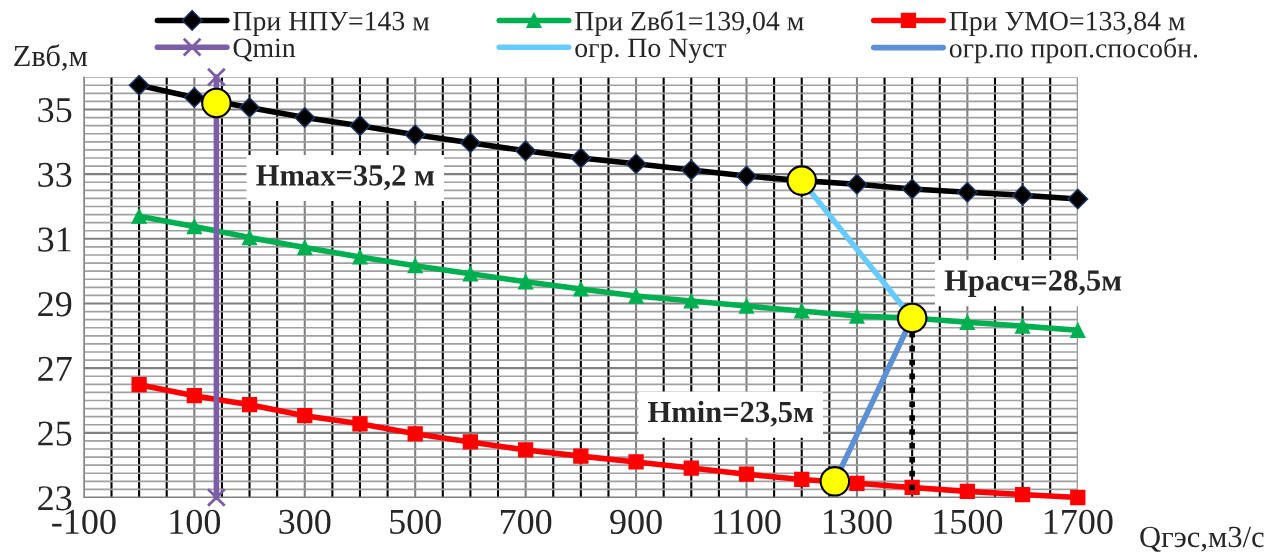 The width and height of the screenshot is (1271, 559). What do you see at coordinates (636, 522) in the screenshot?
I see `x-tick-label: 900` at bounding box center [636, 522].